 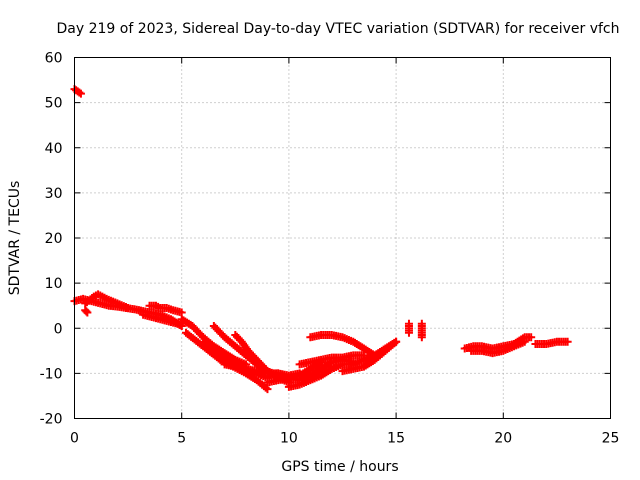 I want to click on y-tick-label: 30, so click(x=54, y=194).